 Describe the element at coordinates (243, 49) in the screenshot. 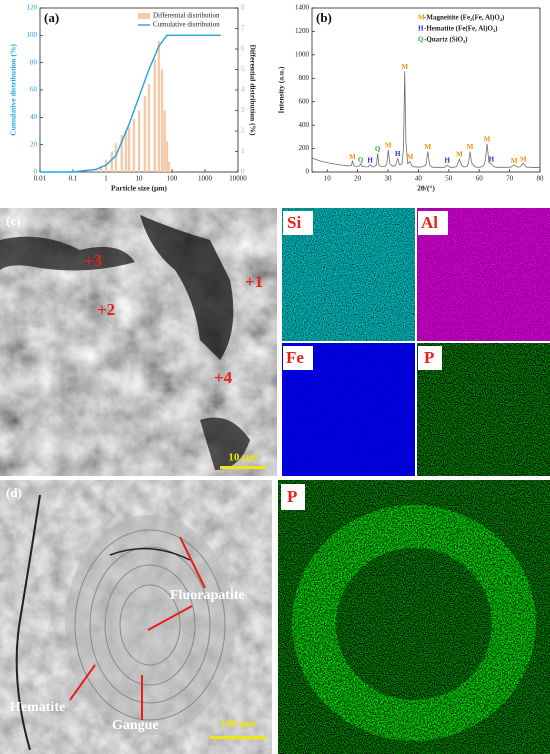

I see `y2-tick-label: 6` at that location.